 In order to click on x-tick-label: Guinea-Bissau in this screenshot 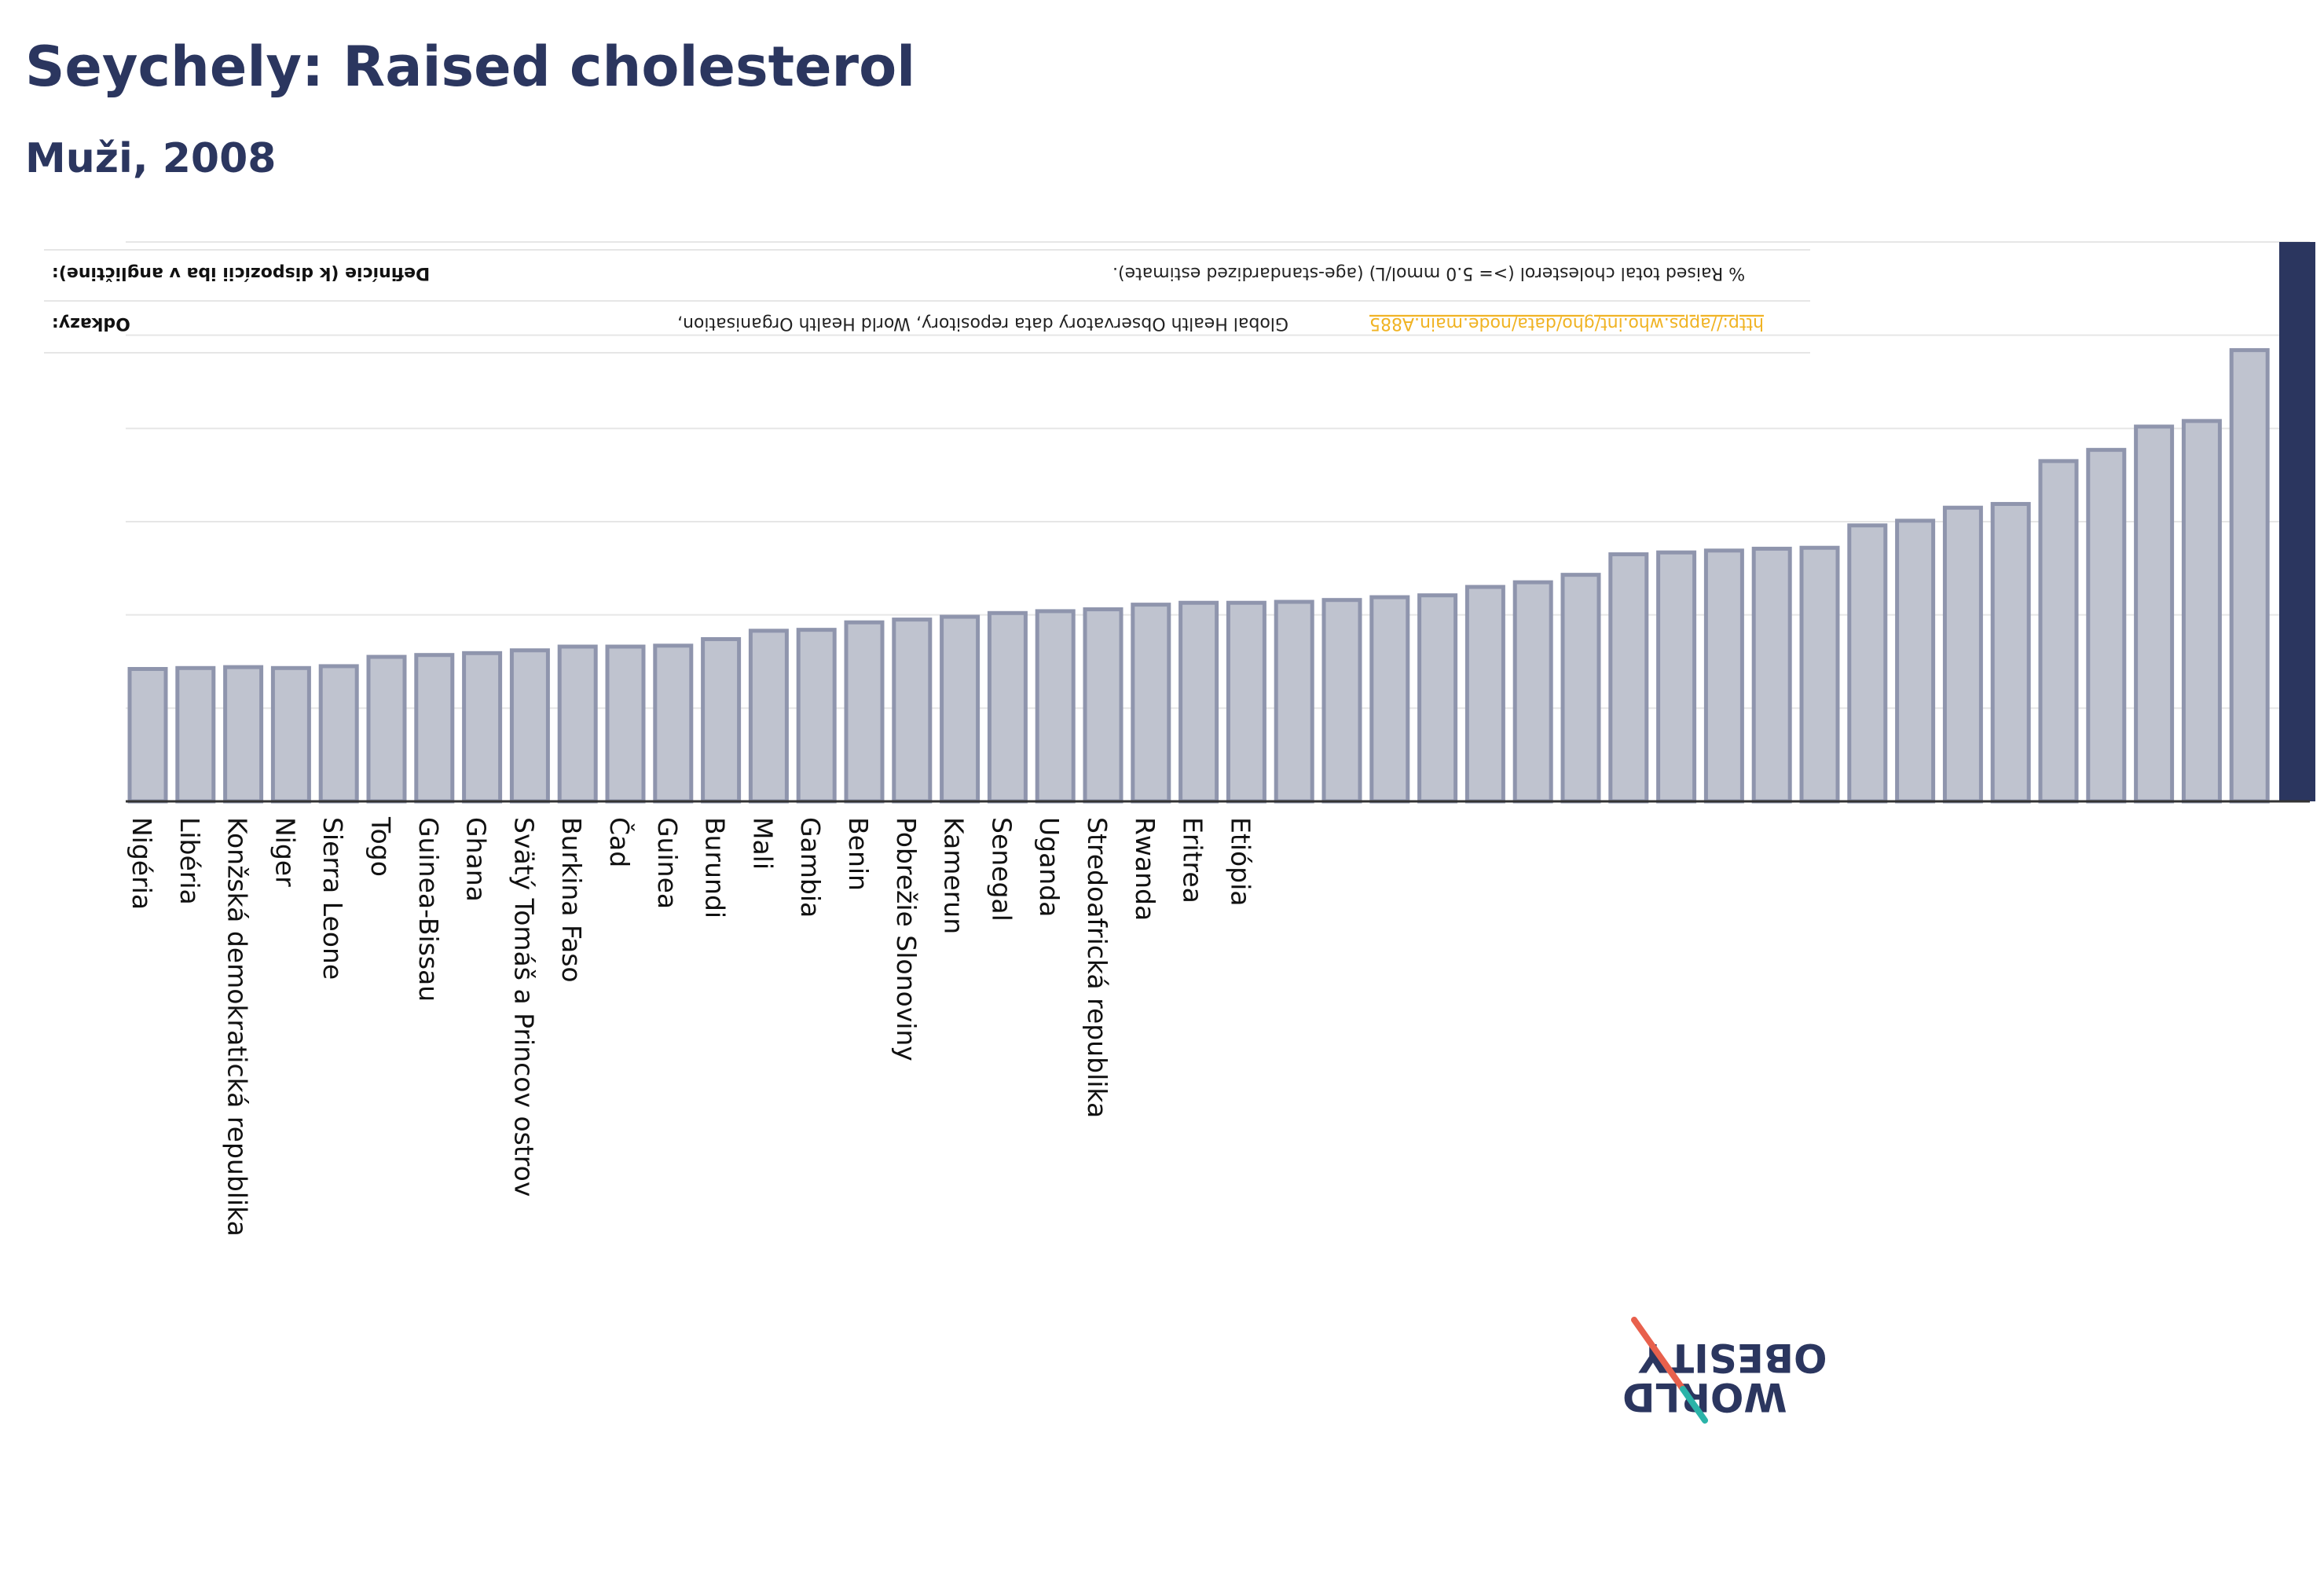, I will do `click(428, 909)`.